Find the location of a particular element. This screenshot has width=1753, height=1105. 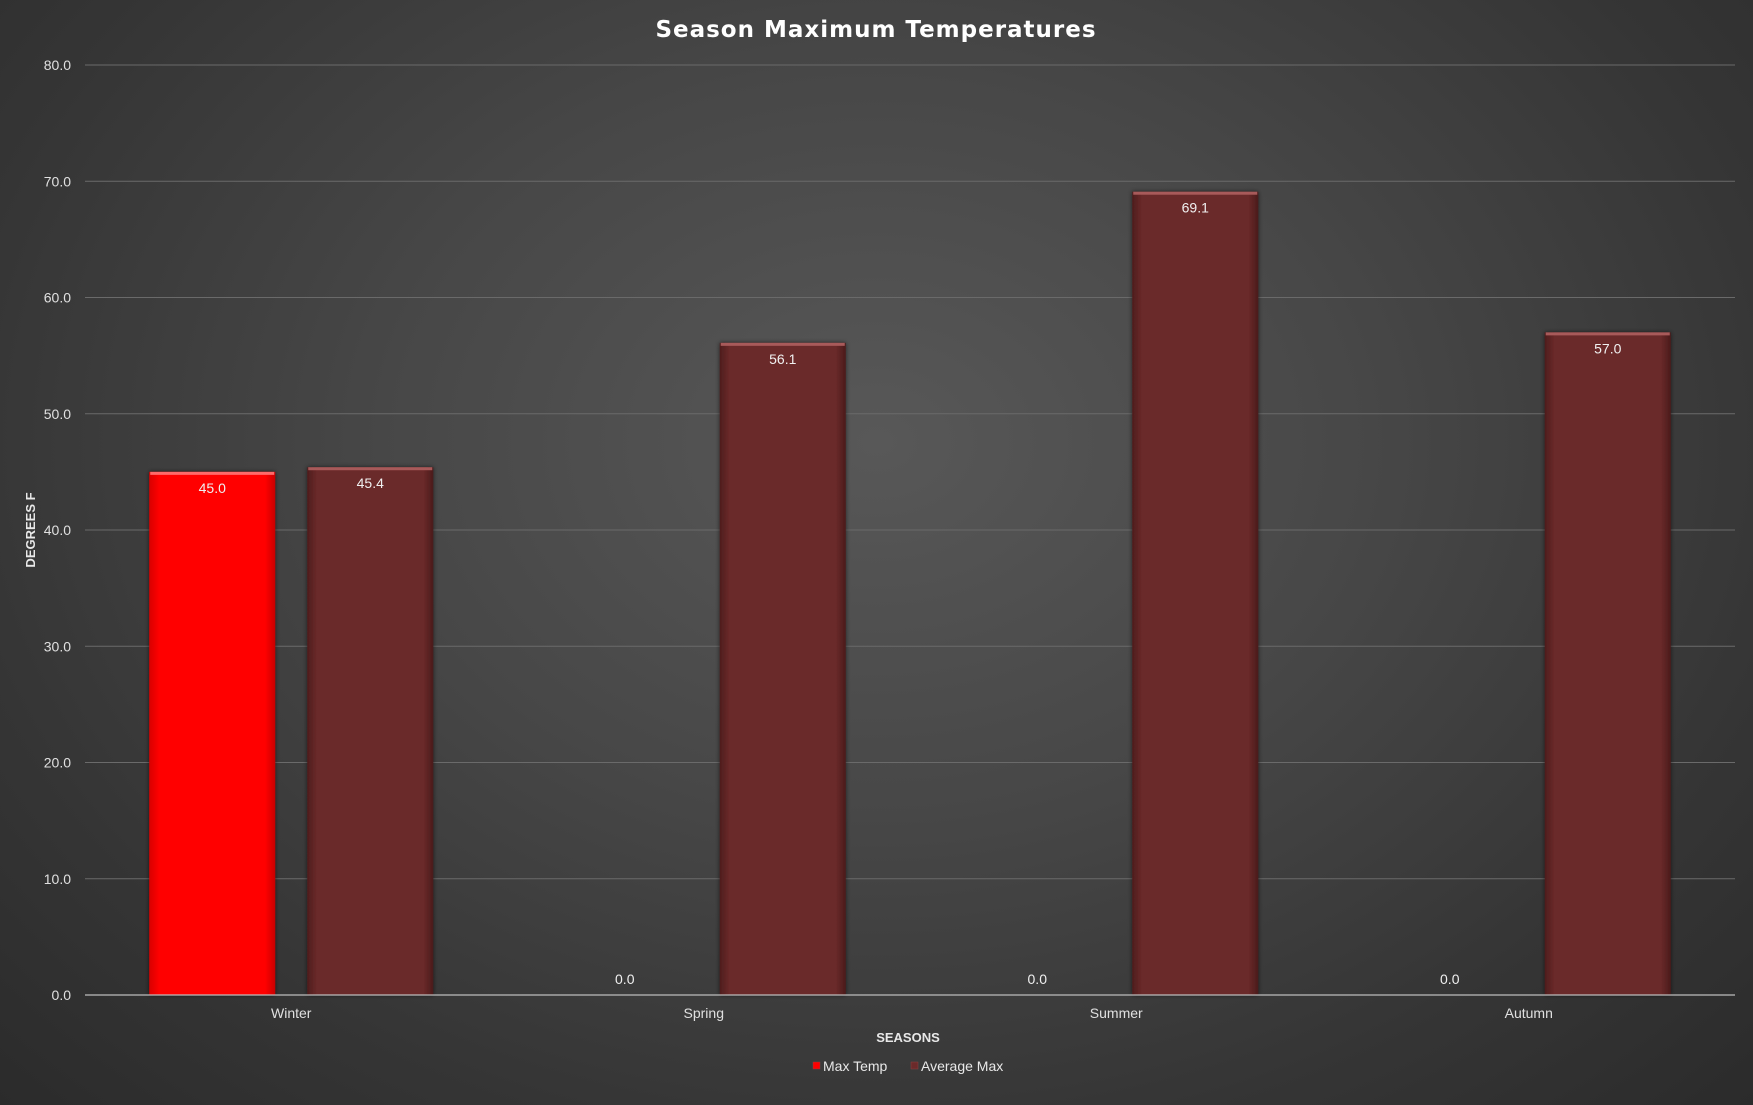

x-category-label: Spring is located at coordinates (704, 1013).